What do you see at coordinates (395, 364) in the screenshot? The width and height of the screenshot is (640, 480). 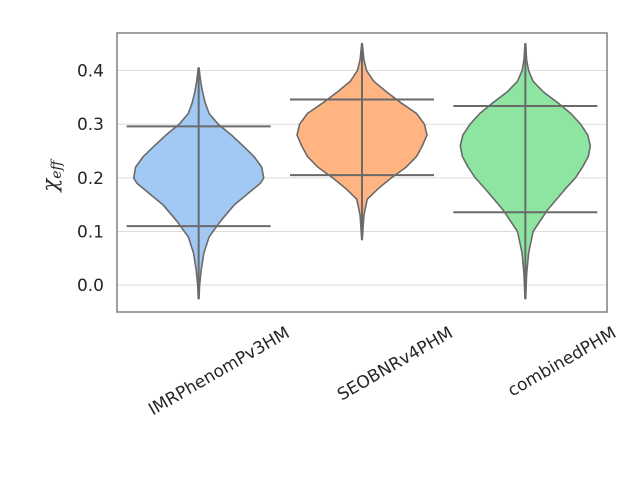 I see `x-tick-label: SEOBNRv4PHM` at bounding box center [395, 364].